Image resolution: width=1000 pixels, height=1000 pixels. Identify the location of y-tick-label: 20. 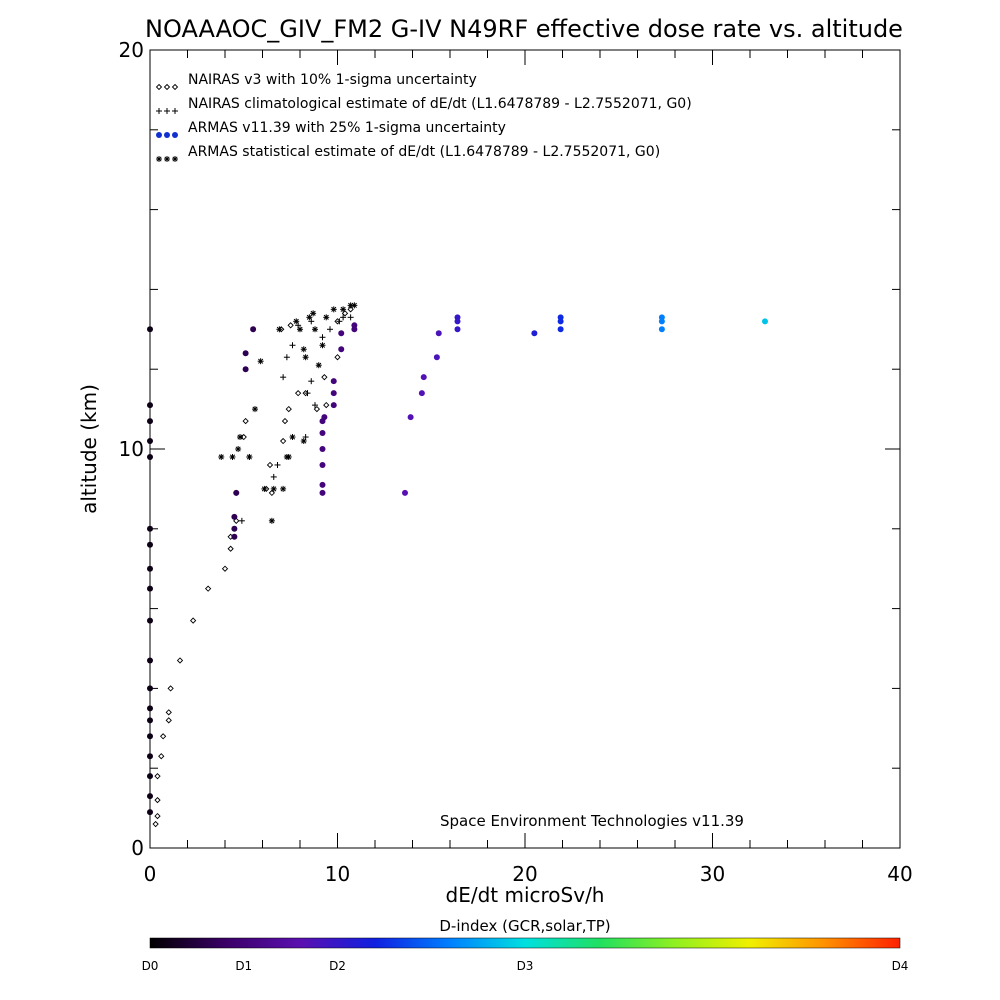
(131, 50).